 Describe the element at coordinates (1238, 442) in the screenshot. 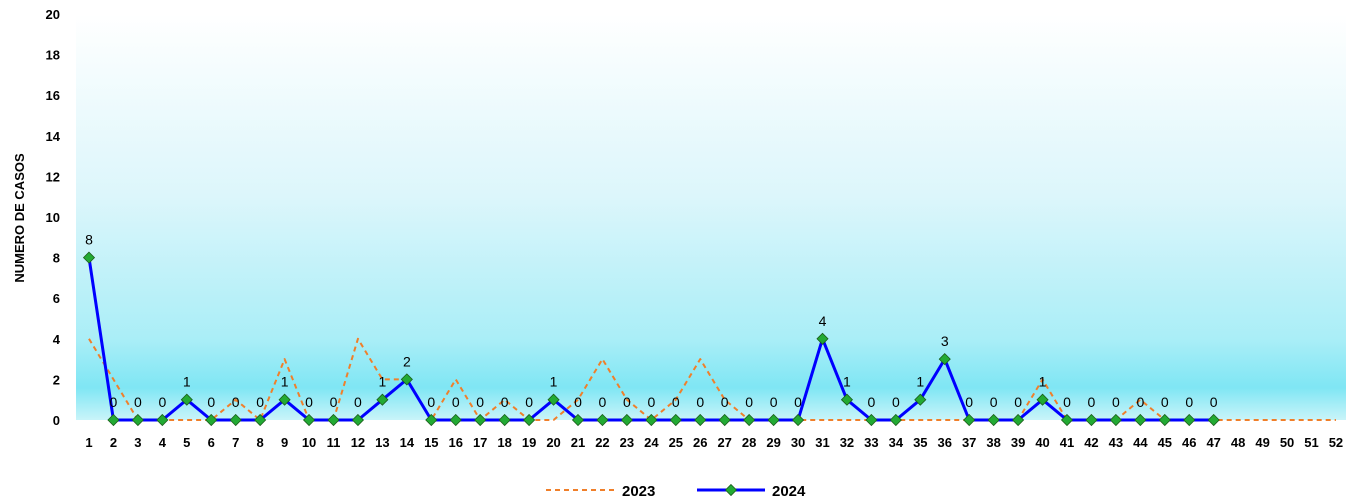

I see `x-tick-label: 48` at that location.